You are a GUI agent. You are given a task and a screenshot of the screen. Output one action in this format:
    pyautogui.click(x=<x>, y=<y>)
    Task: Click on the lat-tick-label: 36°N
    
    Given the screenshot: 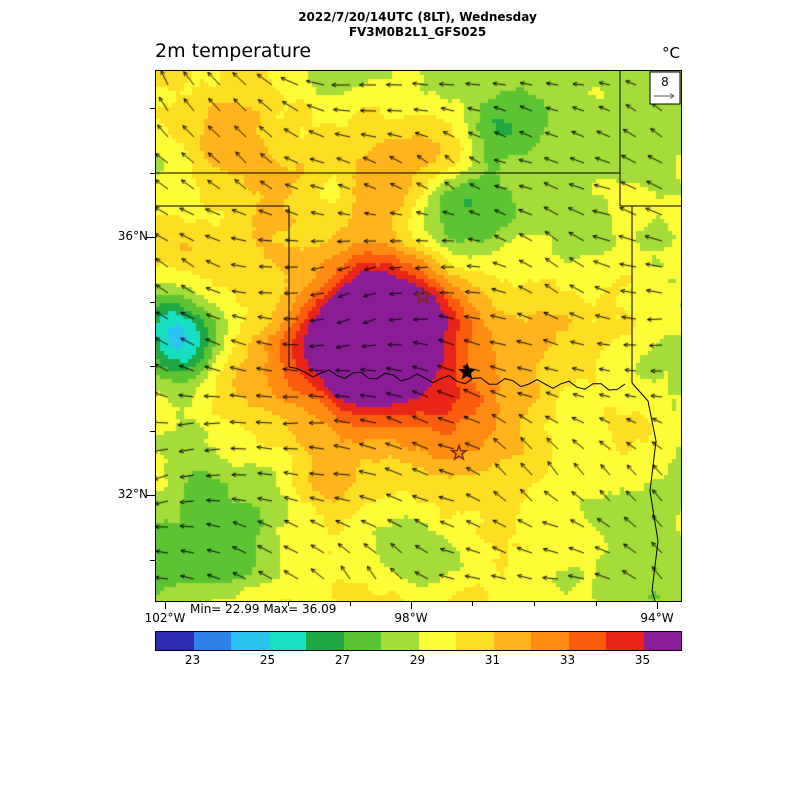 What is the action you would take?
    pyautogui.click(x=132, y=236)
    